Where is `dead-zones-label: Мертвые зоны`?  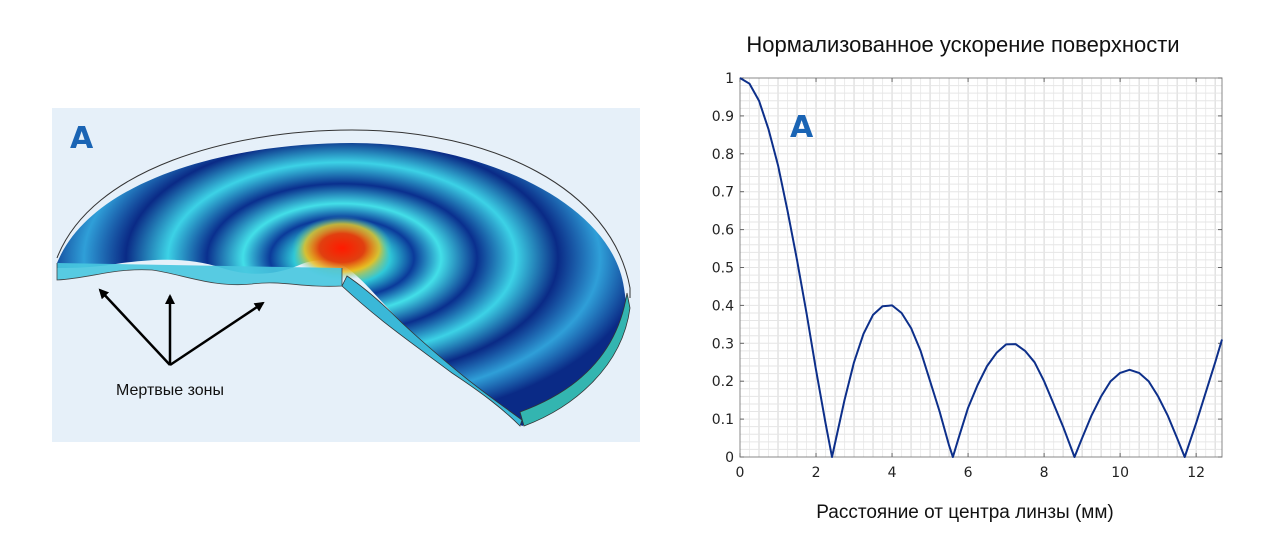 dead-zones-label: Мертвые зоны is located at coordinates (170, 390).